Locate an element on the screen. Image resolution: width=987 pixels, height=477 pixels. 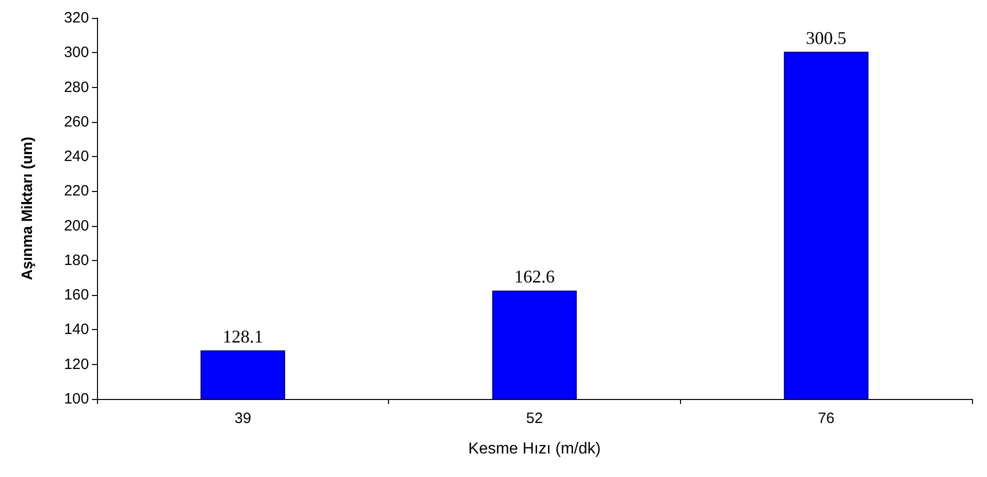
x-axis-title: Kesme Hızı (m/dk) is located at coordinates (534, 449).